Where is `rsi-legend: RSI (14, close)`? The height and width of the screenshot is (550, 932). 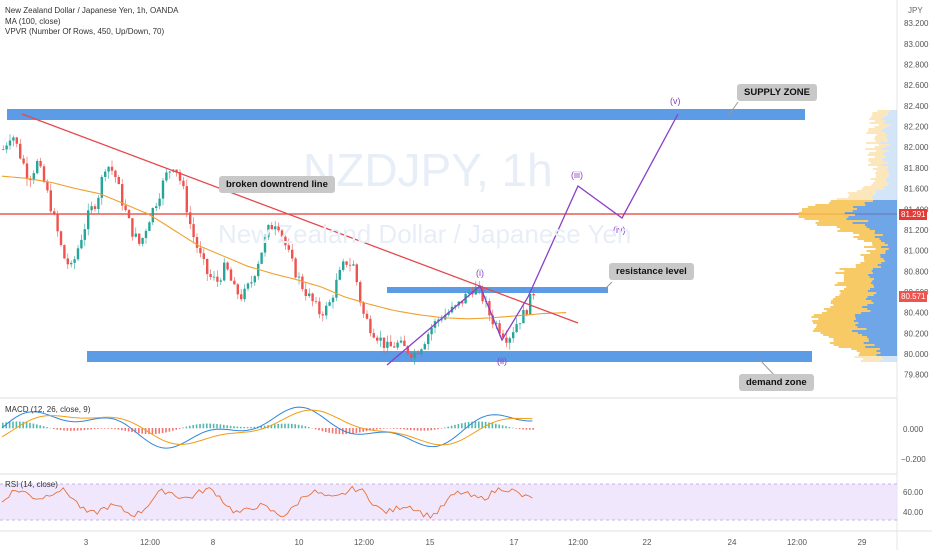 rsi-legend: RSI (14, close) is located at coordinates (31, 484).